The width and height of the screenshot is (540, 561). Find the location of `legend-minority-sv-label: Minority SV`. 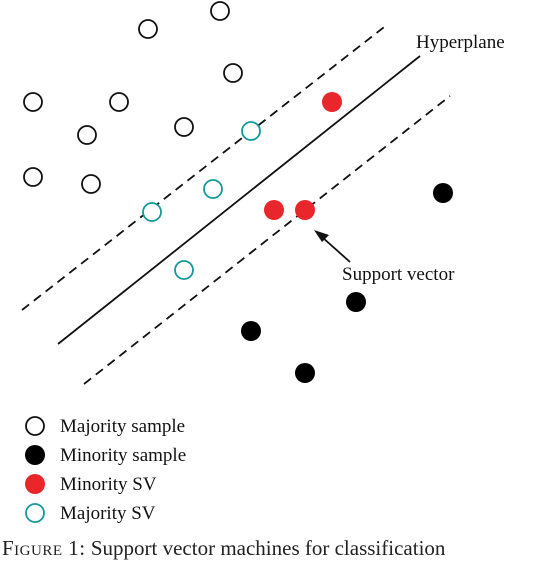

legend-minority-sv-label: Minority SV is located at coordinates (108, 484).